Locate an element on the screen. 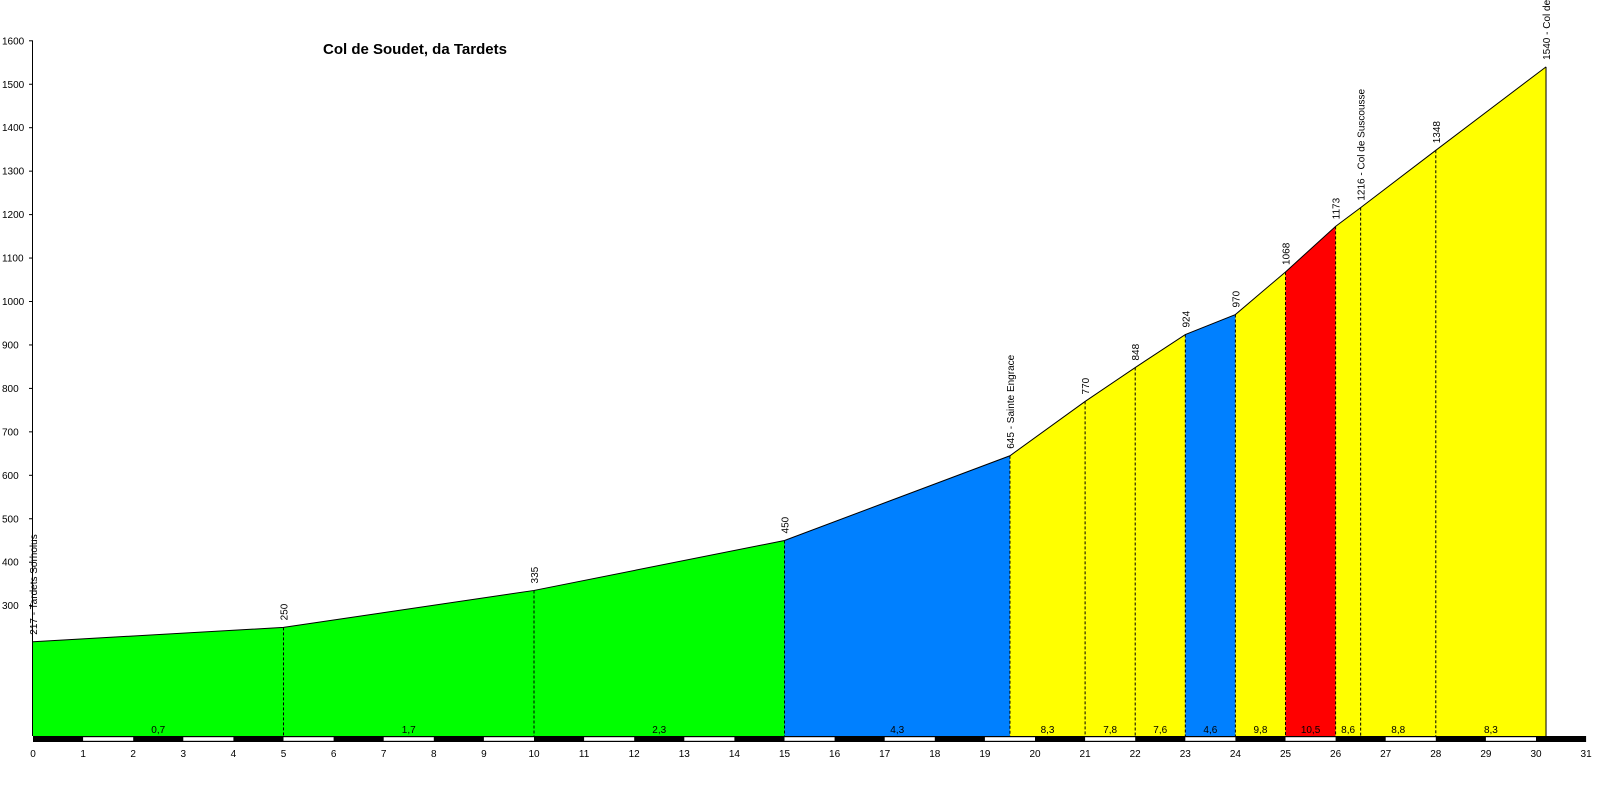 The image size is (1600, 800). point-label: 217 - Tardets Sorholus is located at coordinates (34, 584).